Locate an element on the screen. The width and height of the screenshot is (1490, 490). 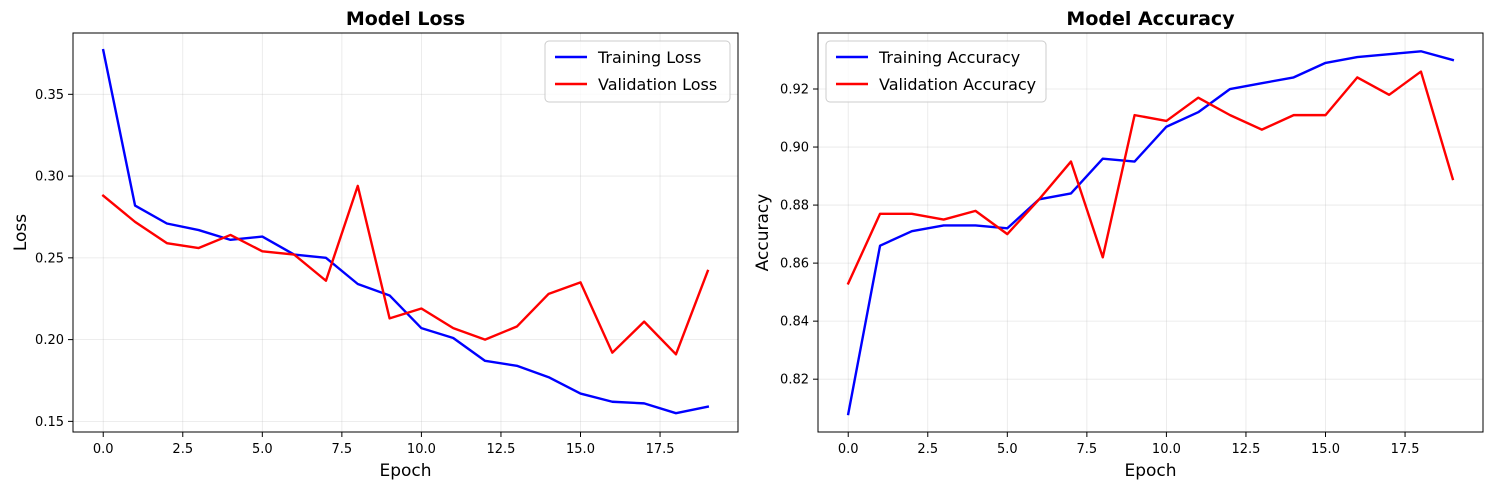
y-tick-label: 0.30 is located at coordinates (49, 177).